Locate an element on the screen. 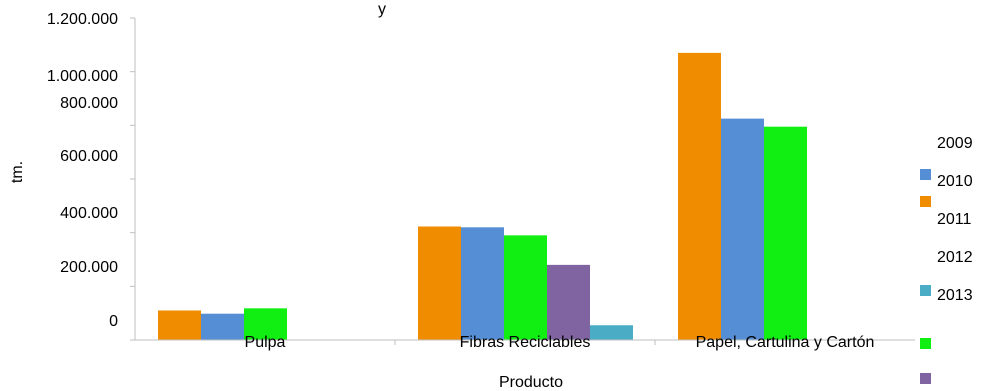 The height and width of the screenshot is (391, 984). y-tick-label: 1.200.000 is located at coordinates (82, 19).